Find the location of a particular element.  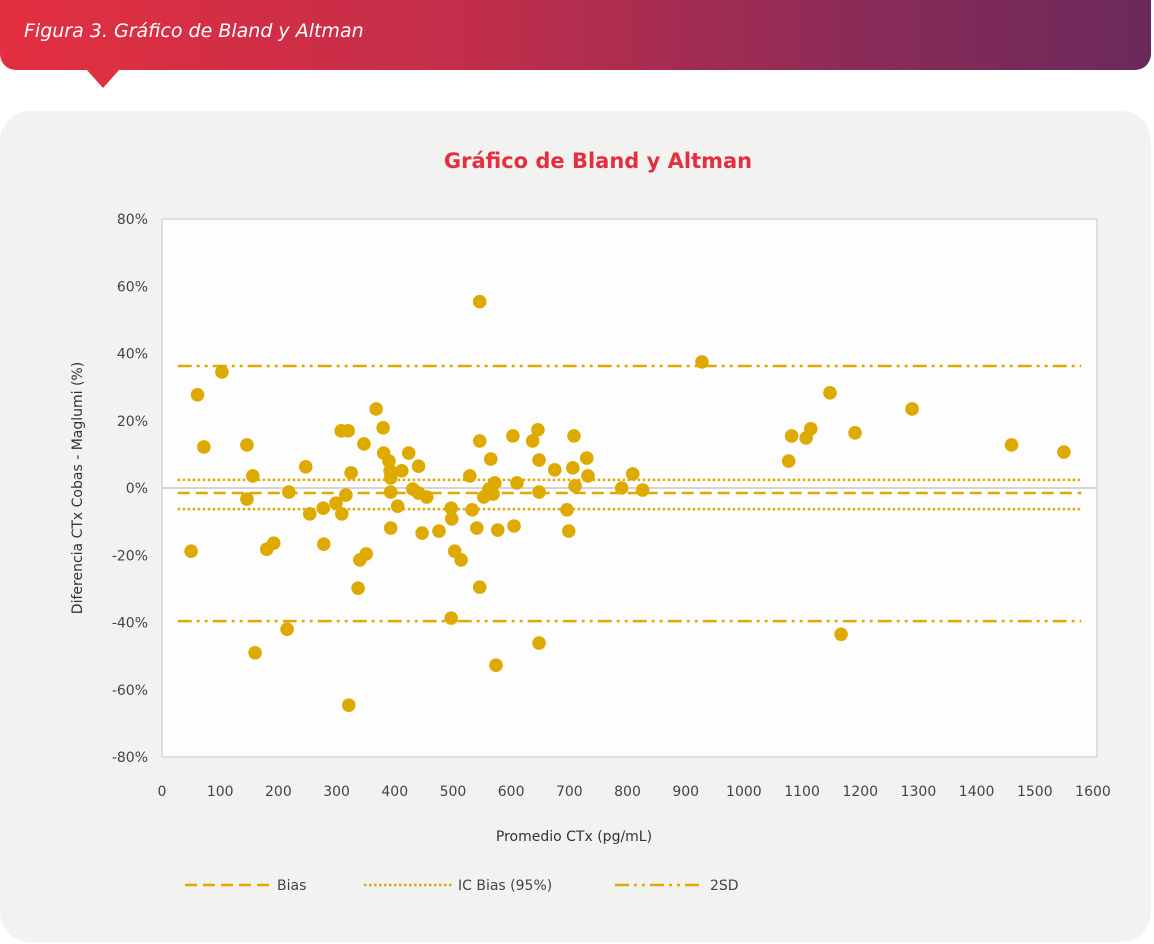

x-tick-label: 700 is located at coordinates (569, 792).